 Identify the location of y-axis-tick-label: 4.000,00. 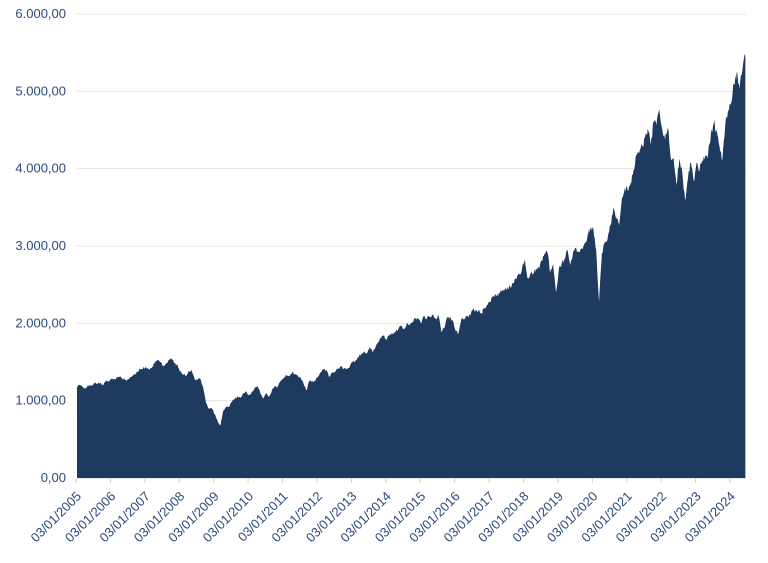
(40, 168).